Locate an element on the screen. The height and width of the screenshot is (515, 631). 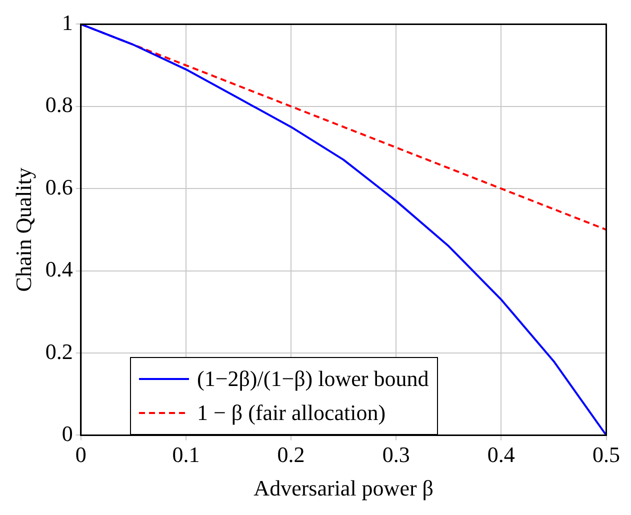
x-axis-title: Adversarial power β is located at coordinates (344, 488).